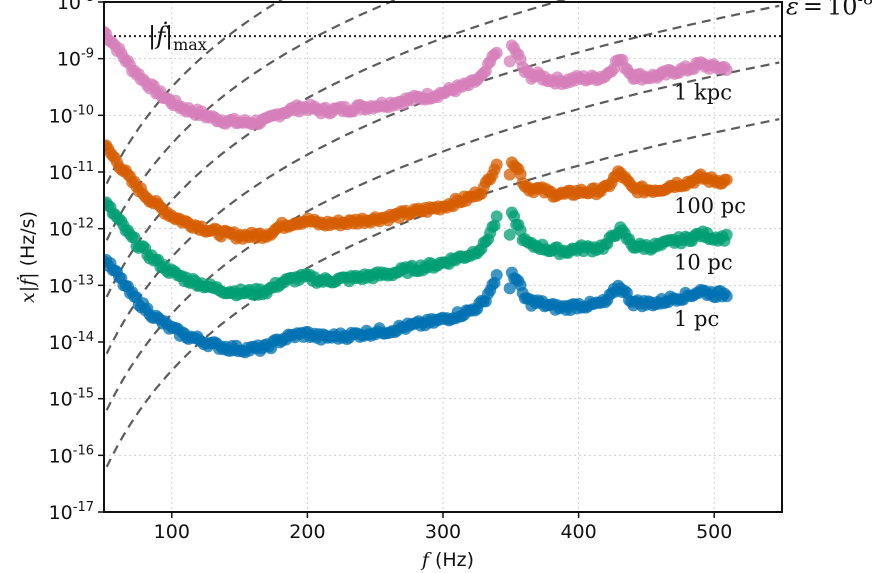  I want to click on x-tick-label: 200, so click(307, 532).